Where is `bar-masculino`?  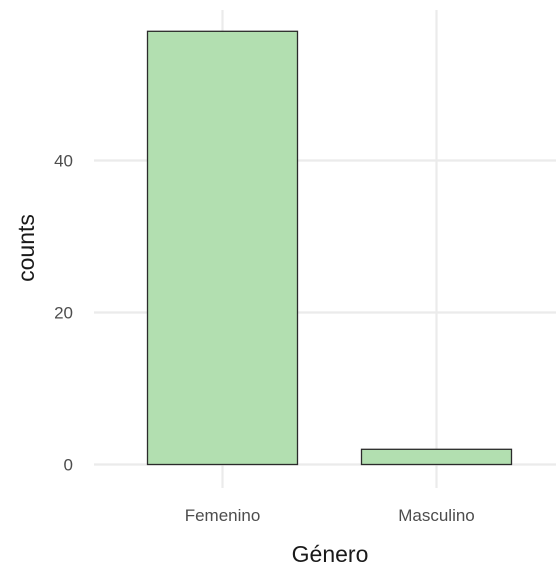 bar-masculino is located at coordinates (437, 456).